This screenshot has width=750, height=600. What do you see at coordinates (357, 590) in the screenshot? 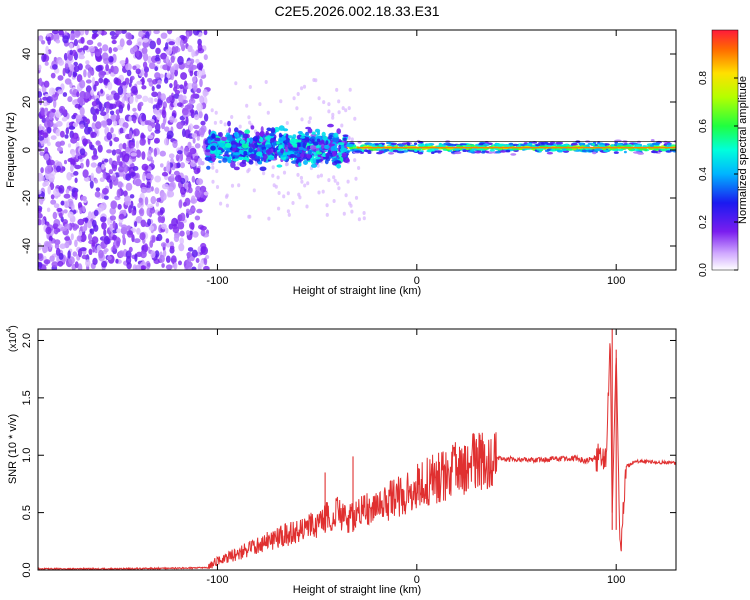
I see `snr-x-label: Height of straight line (km)` at bounding box center [357, 590].